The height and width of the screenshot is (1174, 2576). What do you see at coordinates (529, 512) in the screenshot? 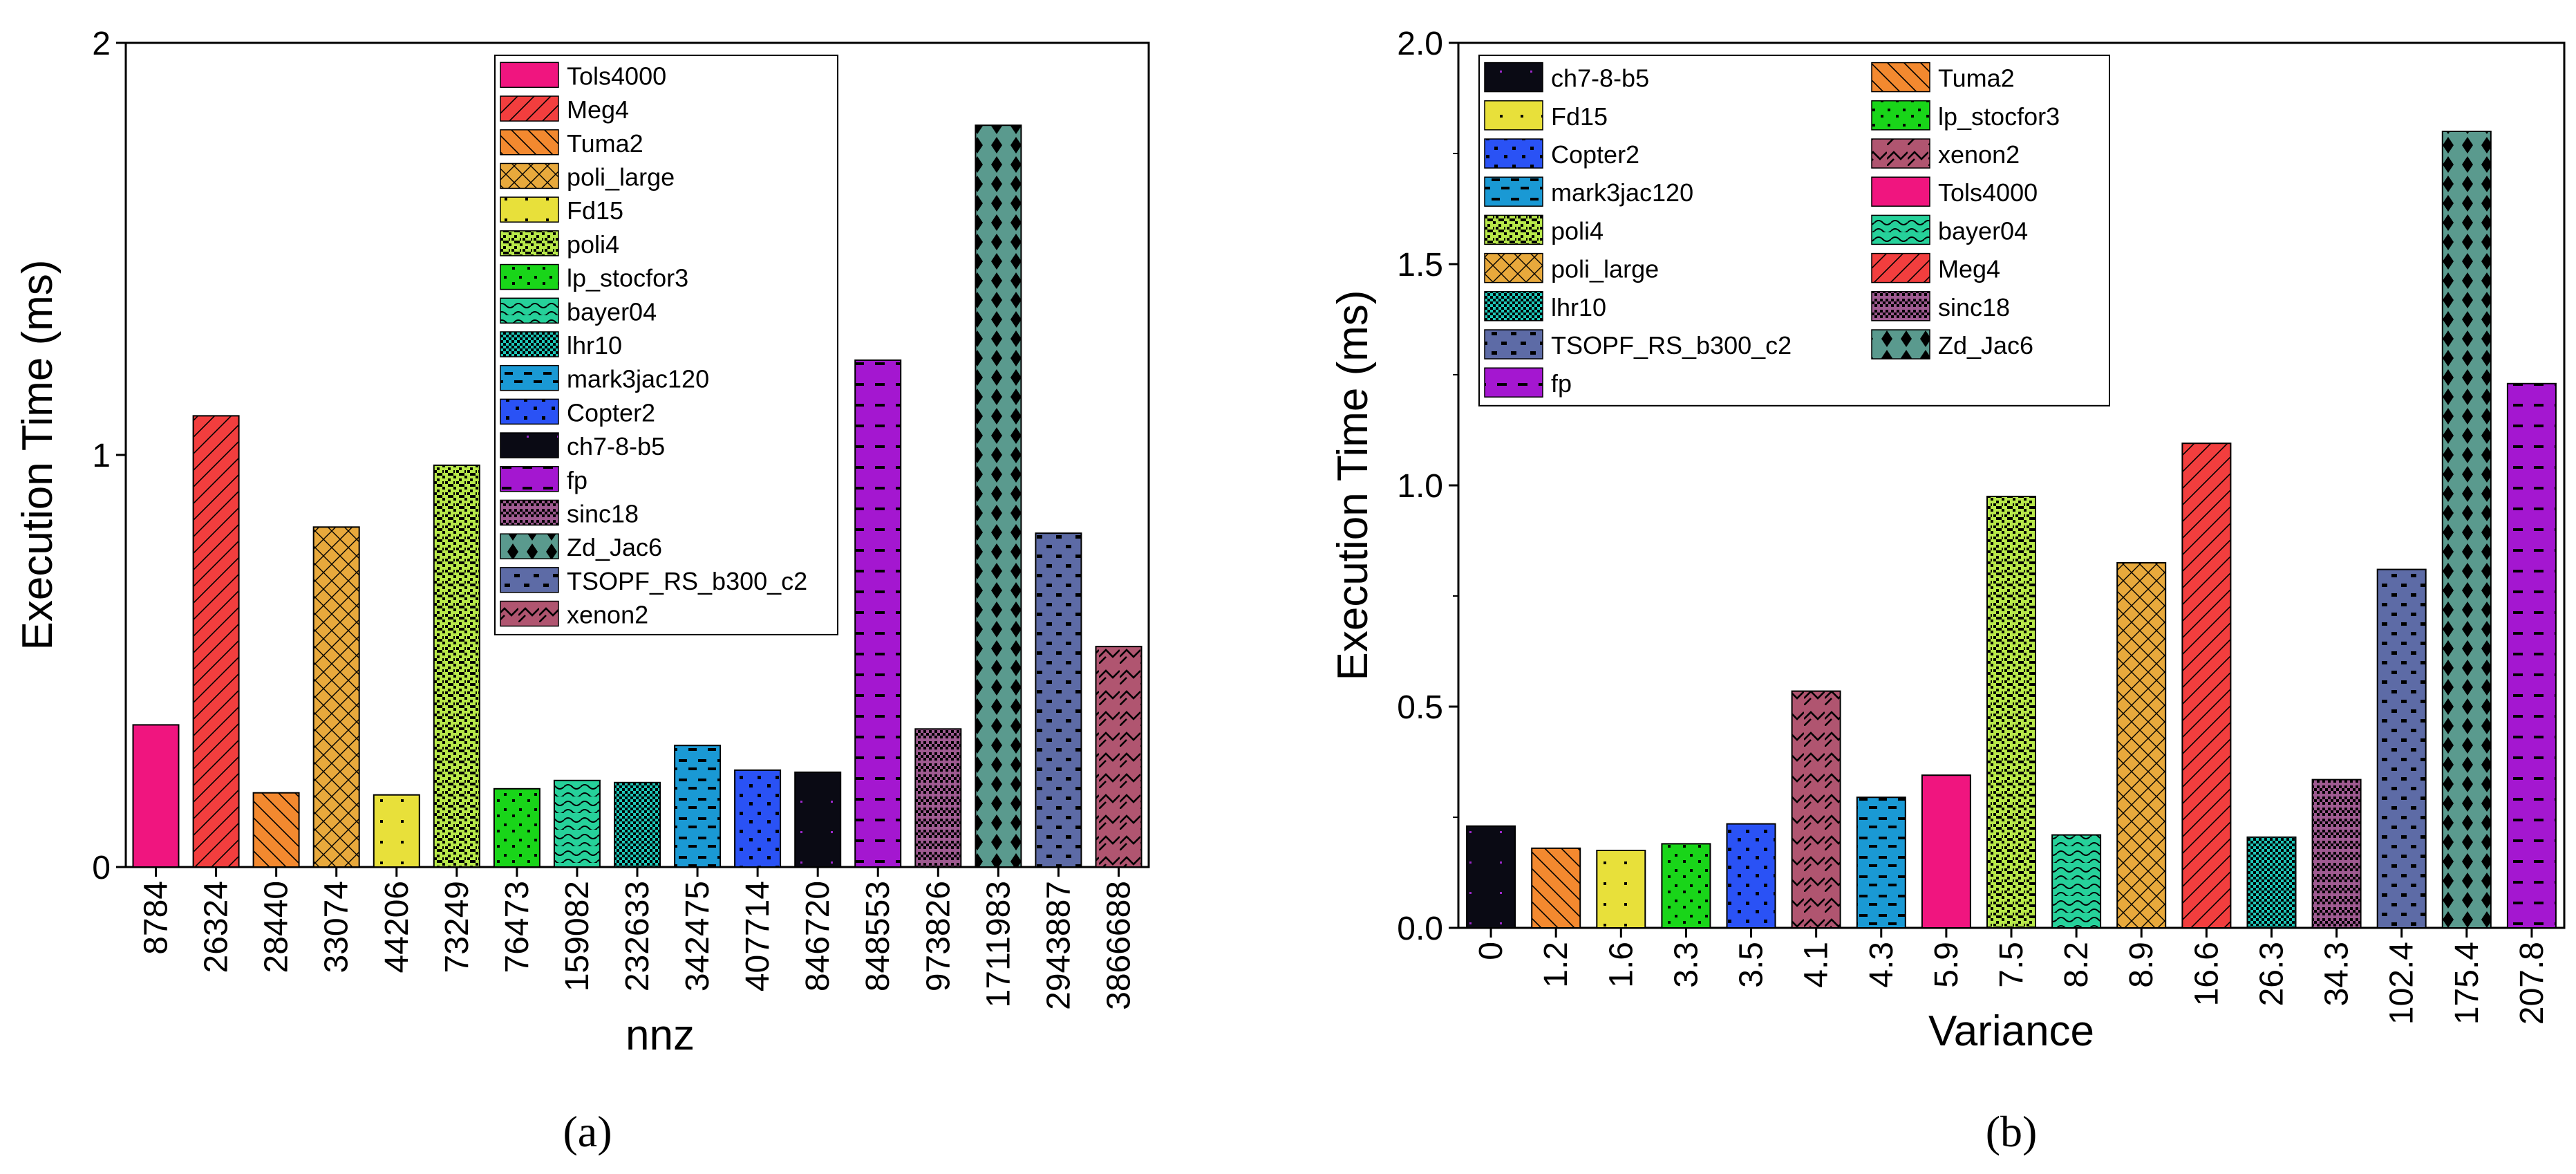
I see `legend-swatch-sinc18` at bounding box center [529, 512].